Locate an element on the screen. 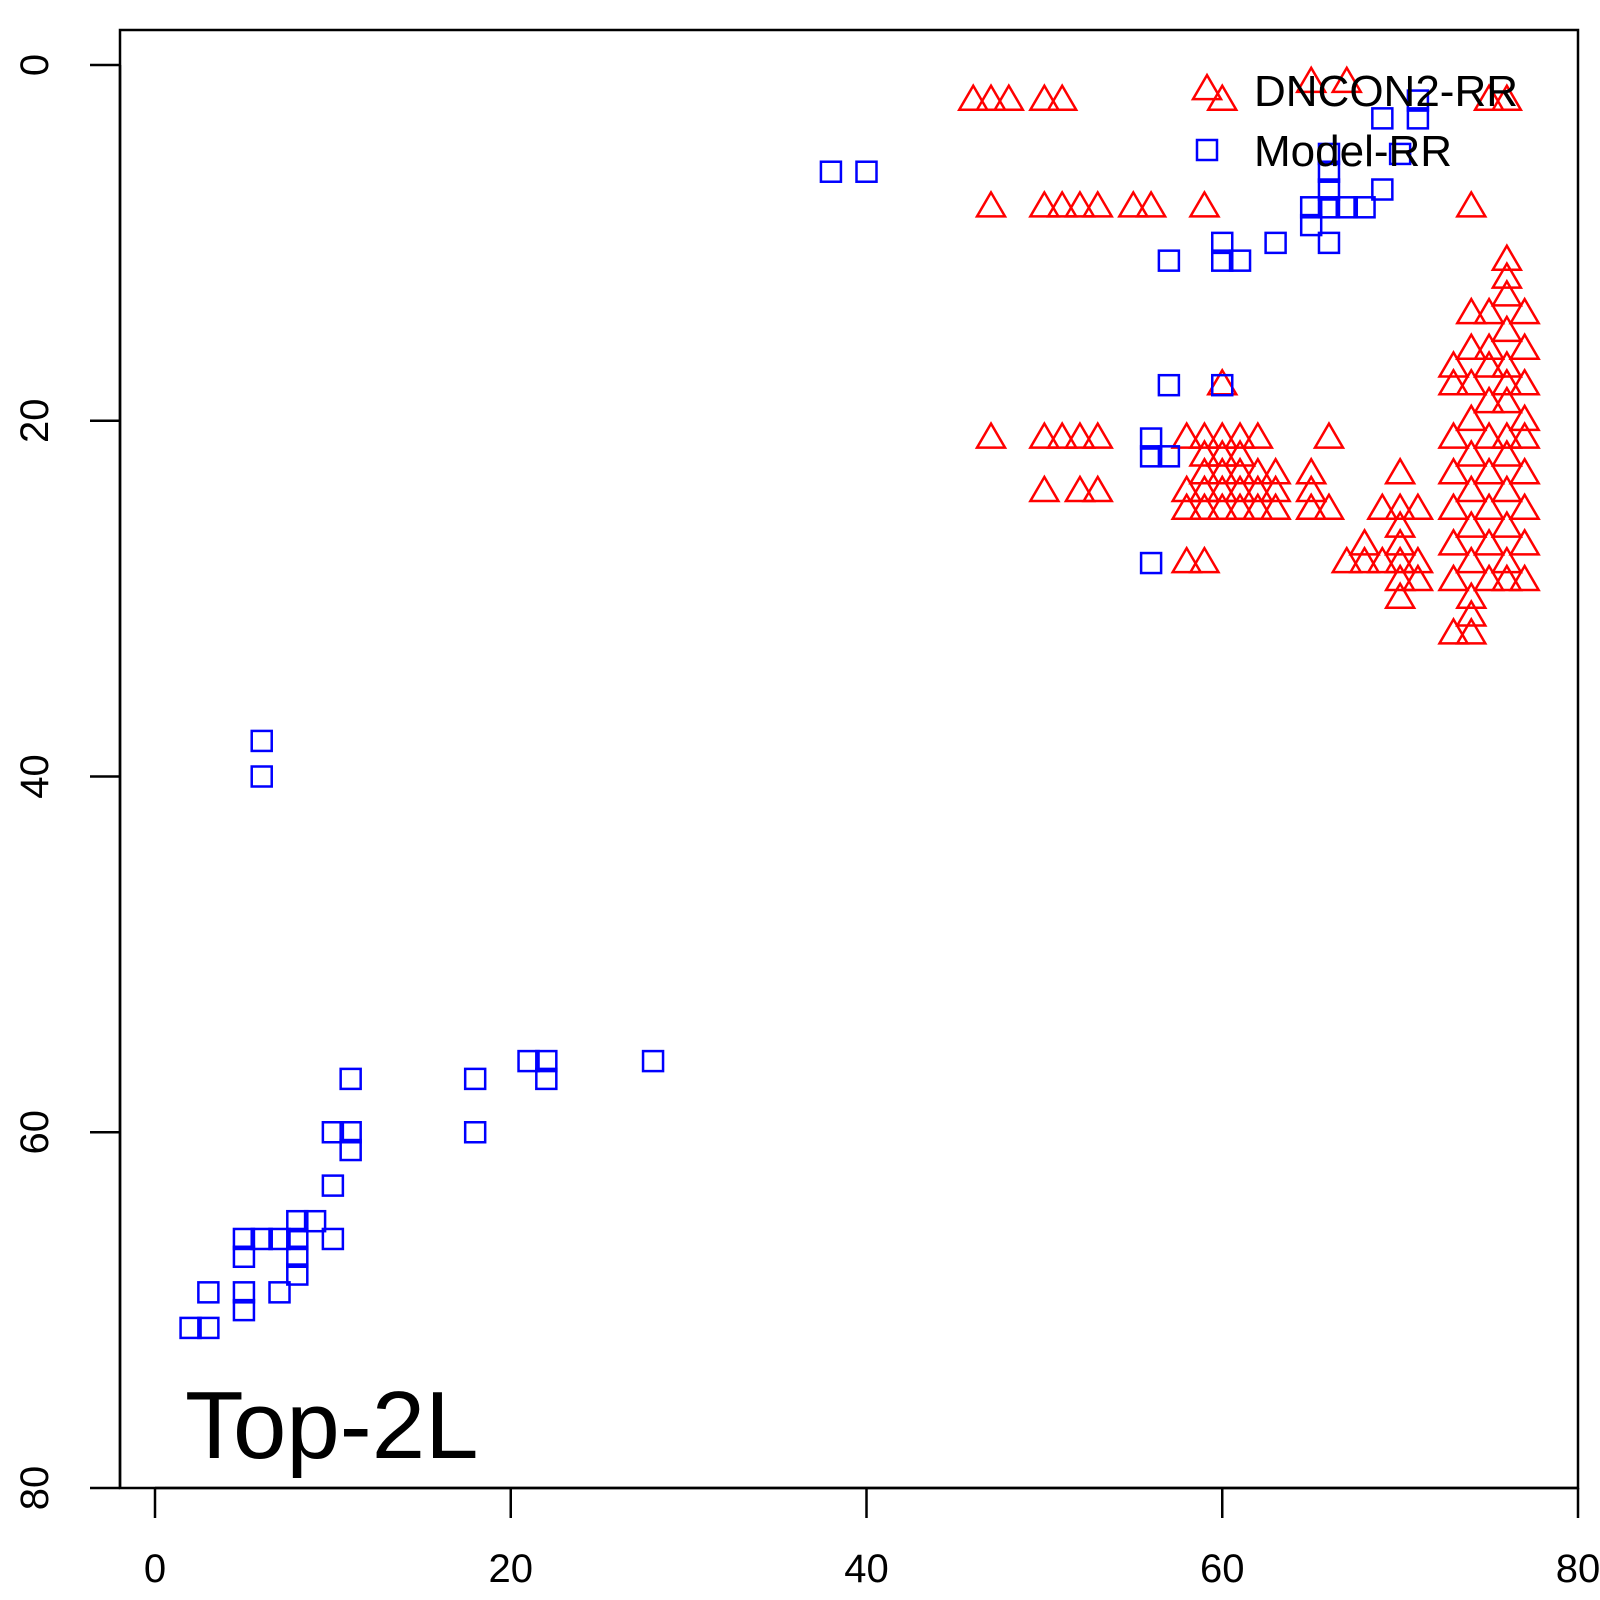 The image size is (1600, 1600). x-tick-label: 20 is located at coordinates (511, 1569).